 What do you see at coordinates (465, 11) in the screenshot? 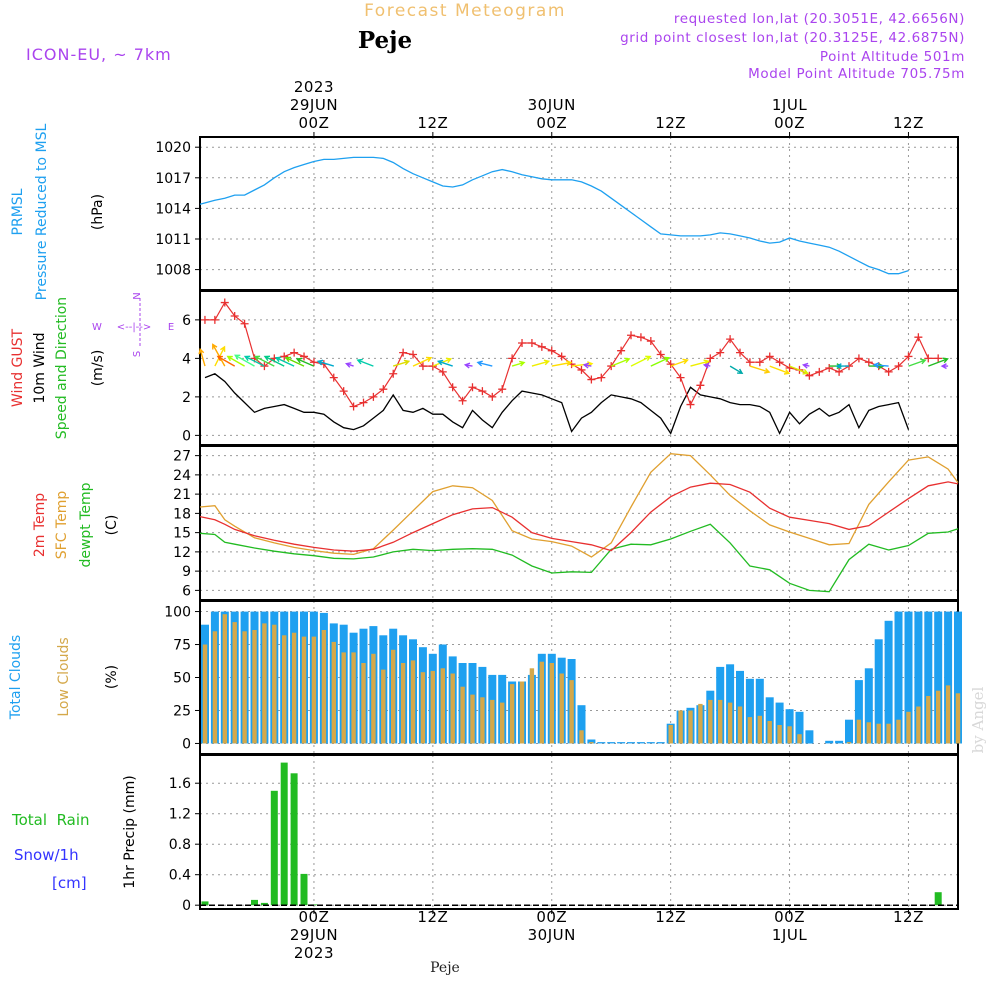
I see `chart-title: Forecast Meteogram` at bounding box center [465, 11].